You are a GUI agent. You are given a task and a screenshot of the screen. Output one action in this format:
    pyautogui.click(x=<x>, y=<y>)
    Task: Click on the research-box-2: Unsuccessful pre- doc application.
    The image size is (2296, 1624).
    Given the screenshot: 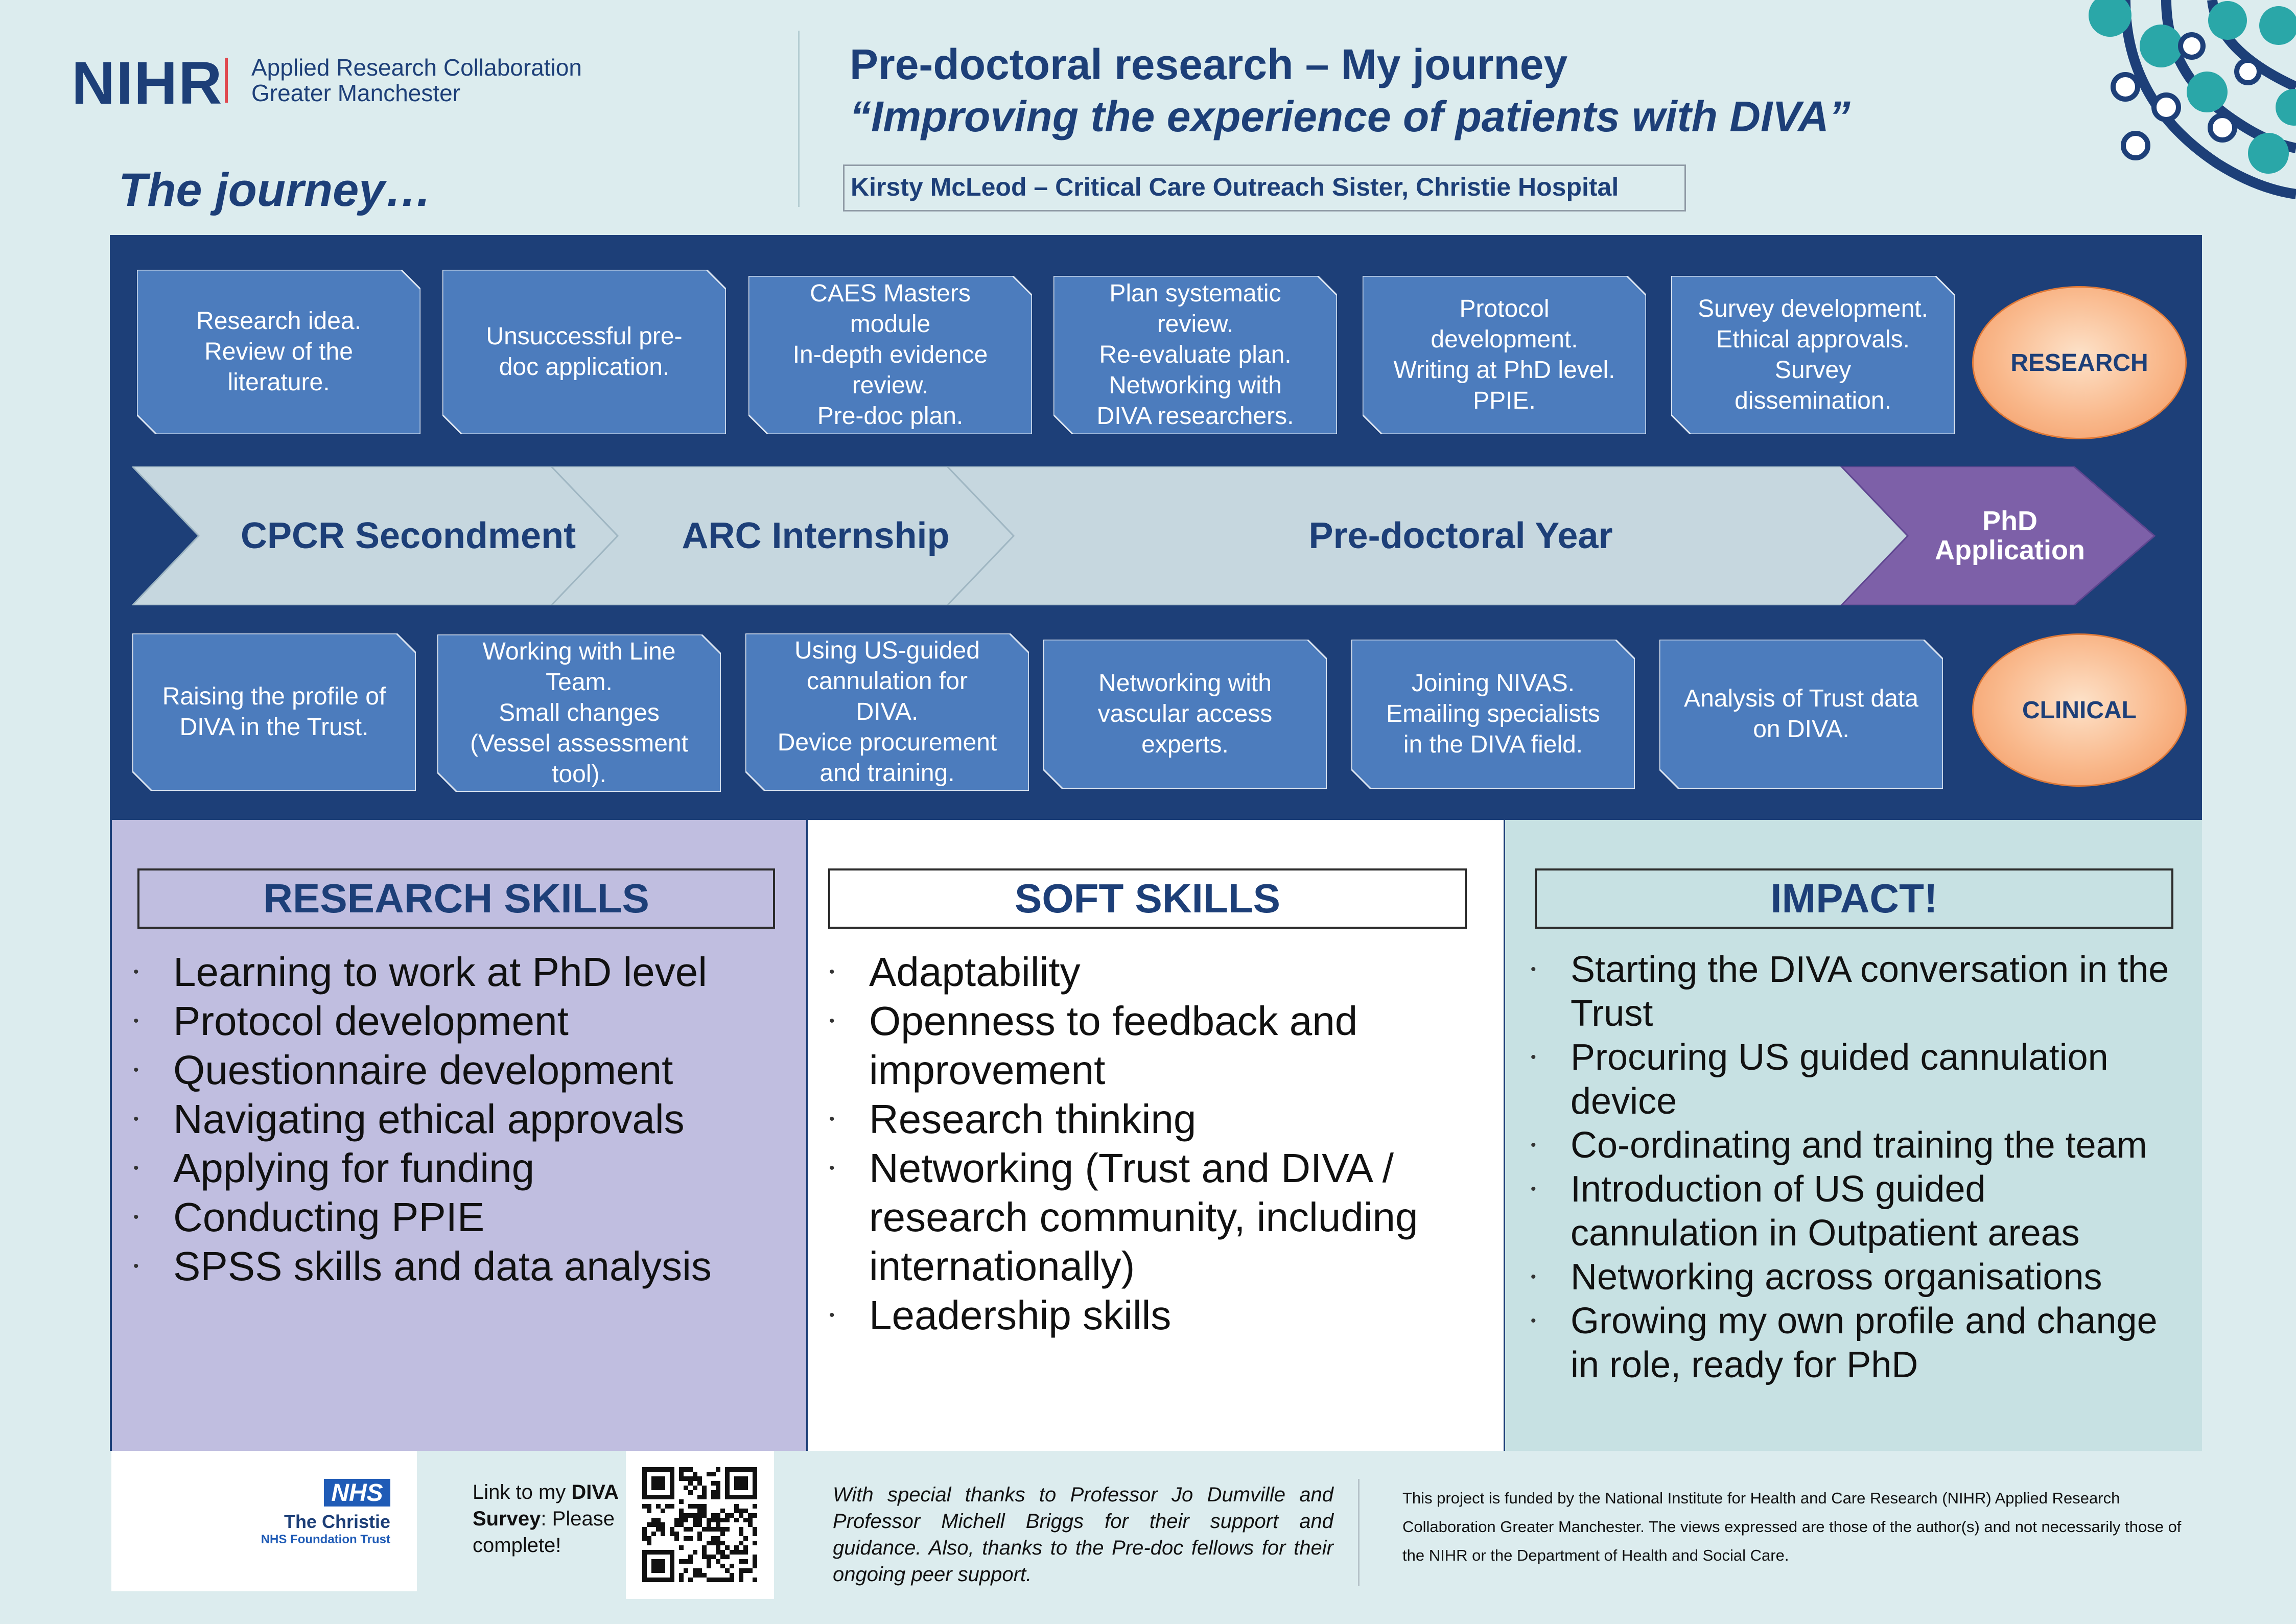 What is the action you would take?
    pyautogui.click(x=584, y=352)
    